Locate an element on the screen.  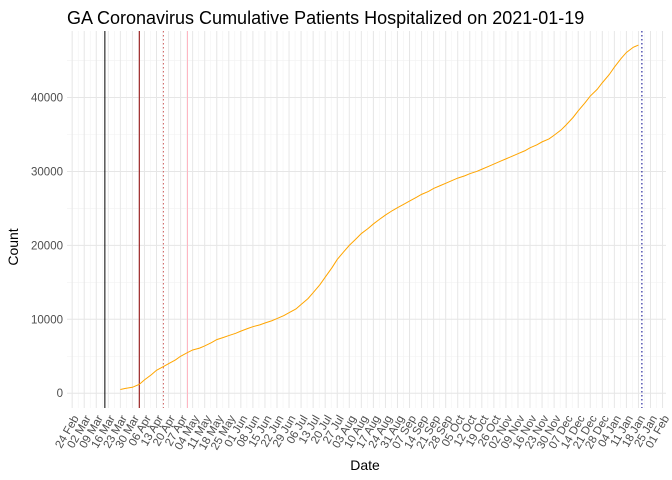
y-axis-ticks: 0 10000 20000 30000 40000 is located at coordinates (47, 247).